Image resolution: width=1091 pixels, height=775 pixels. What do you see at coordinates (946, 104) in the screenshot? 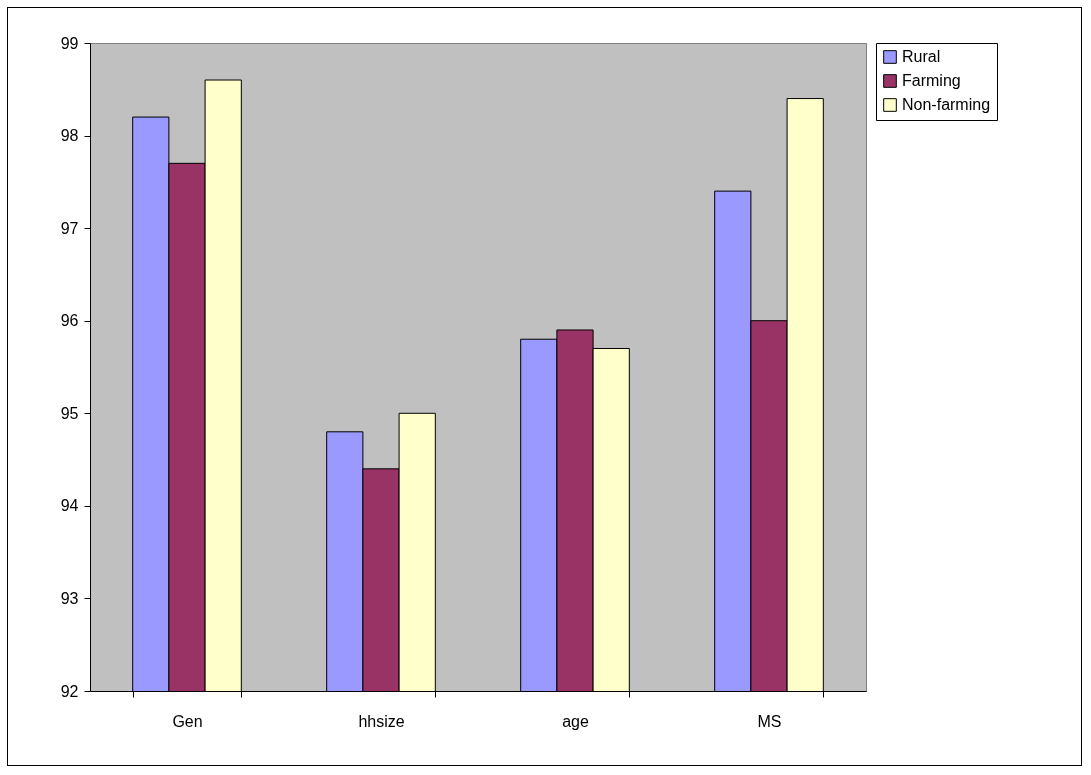
I see `legend-label: Non-farming` at bounding box center [946, 104].